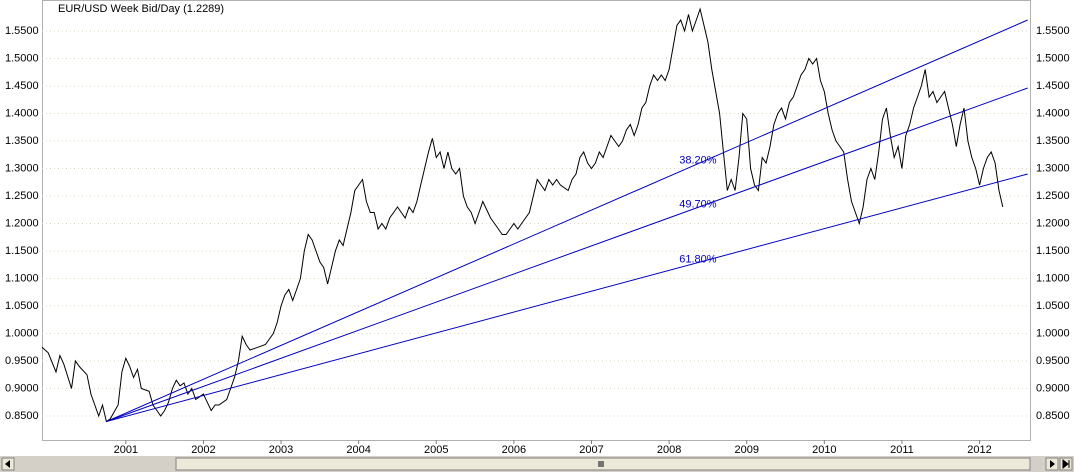 Image resolution: width=1074 pixels, height=472 pixels. Describe the element at coordinates (358, 450) in the screenshot. I see `x-tick-label: 2004` at that location.